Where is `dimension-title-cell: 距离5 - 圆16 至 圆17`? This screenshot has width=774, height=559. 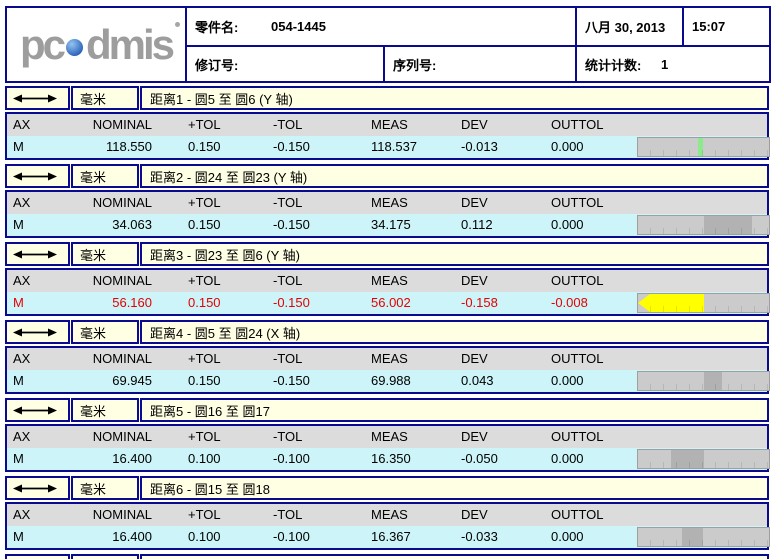 dimension-title-cell: 距离5 - 圆16 至 圆17 is located at coordinates (454, 410).